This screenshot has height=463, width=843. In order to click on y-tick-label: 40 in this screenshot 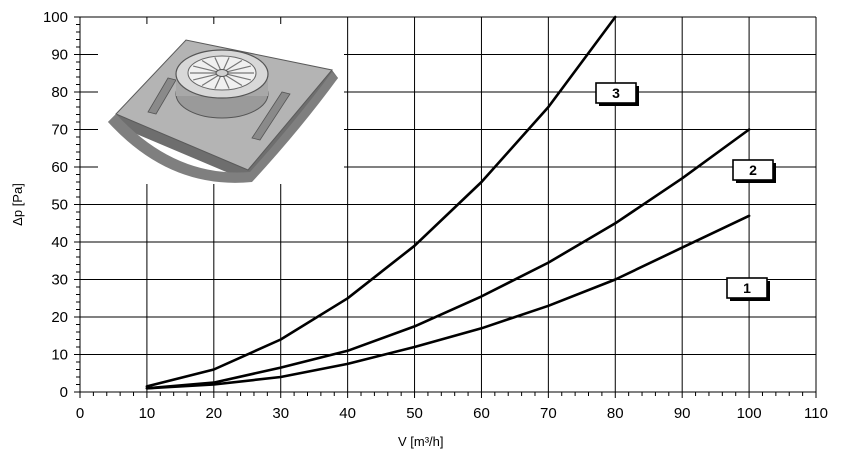, I will do `click(59, 242)`.